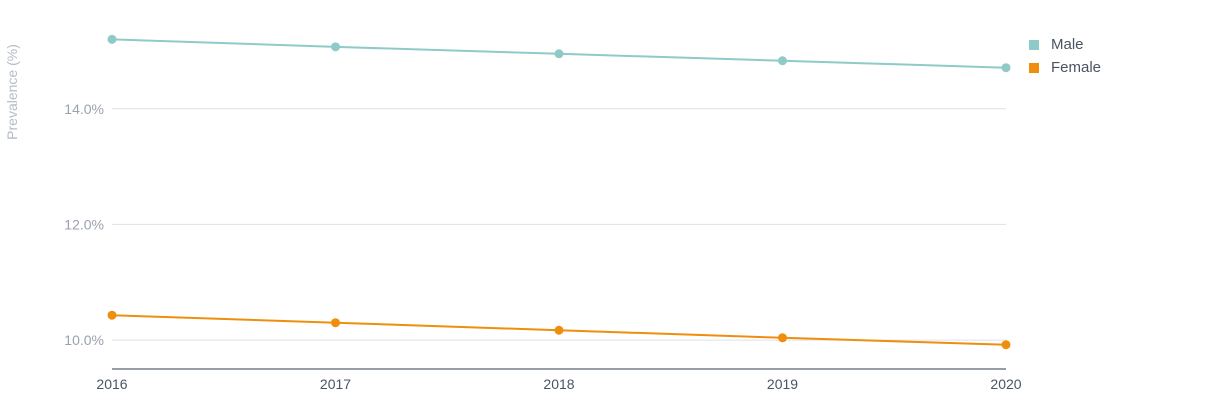  I want to click on legend-label: Male, so click(1067, 44).